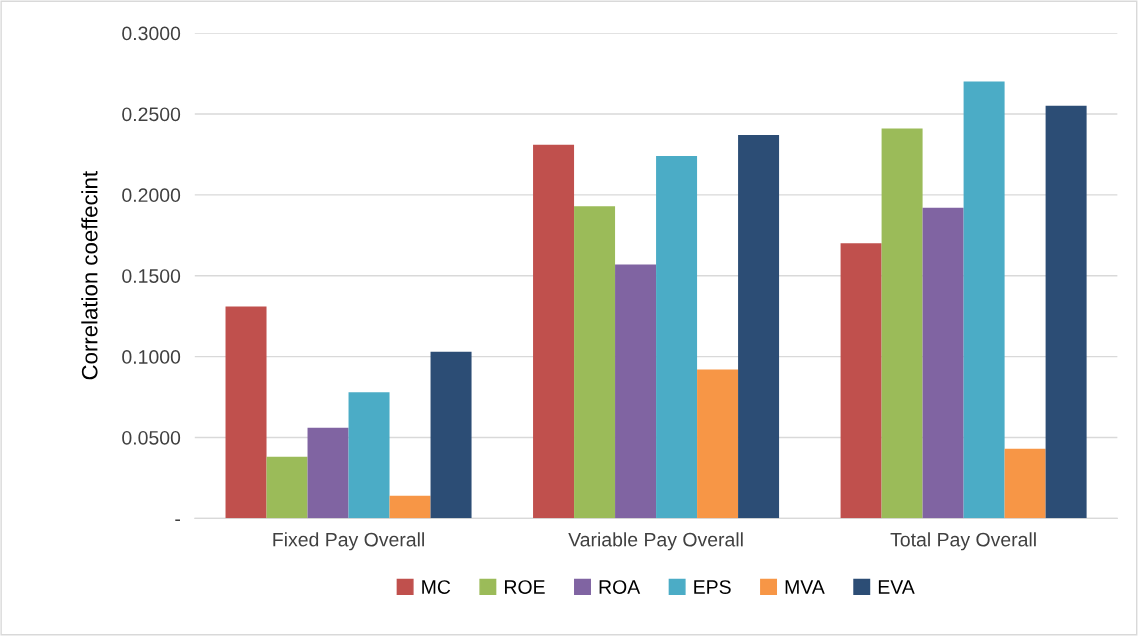 The width and height of the screenshot is (1139, 636). What do you see at coordinates (436, 587) in the screenshot?
I see `legend-label: MC` at bounding box center [436, 587].